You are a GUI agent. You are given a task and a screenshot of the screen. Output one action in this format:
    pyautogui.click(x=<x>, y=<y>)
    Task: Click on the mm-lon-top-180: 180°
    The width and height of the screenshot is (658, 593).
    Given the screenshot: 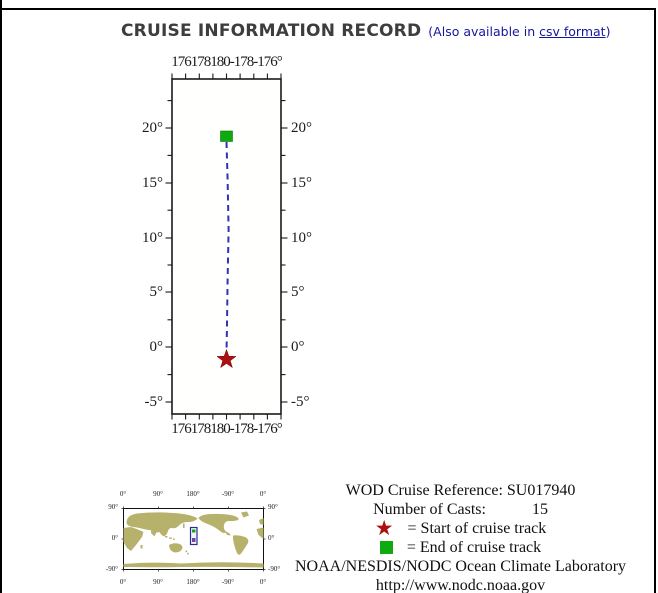 What is the action you would take?
    pyautogui.click(x=193, y=494)
    